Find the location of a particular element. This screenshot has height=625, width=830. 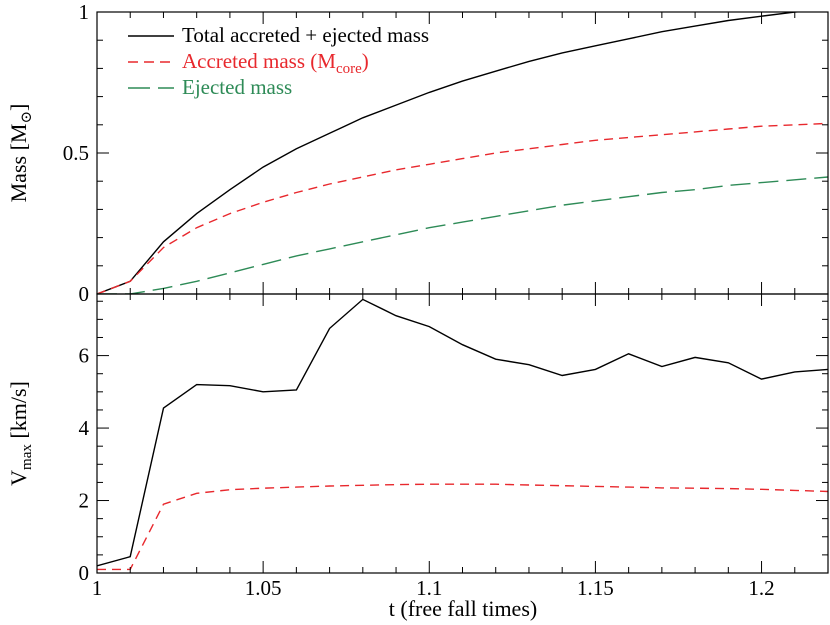

legend-label: Total accreted + ejected mass is located at coordinates (305, 35).